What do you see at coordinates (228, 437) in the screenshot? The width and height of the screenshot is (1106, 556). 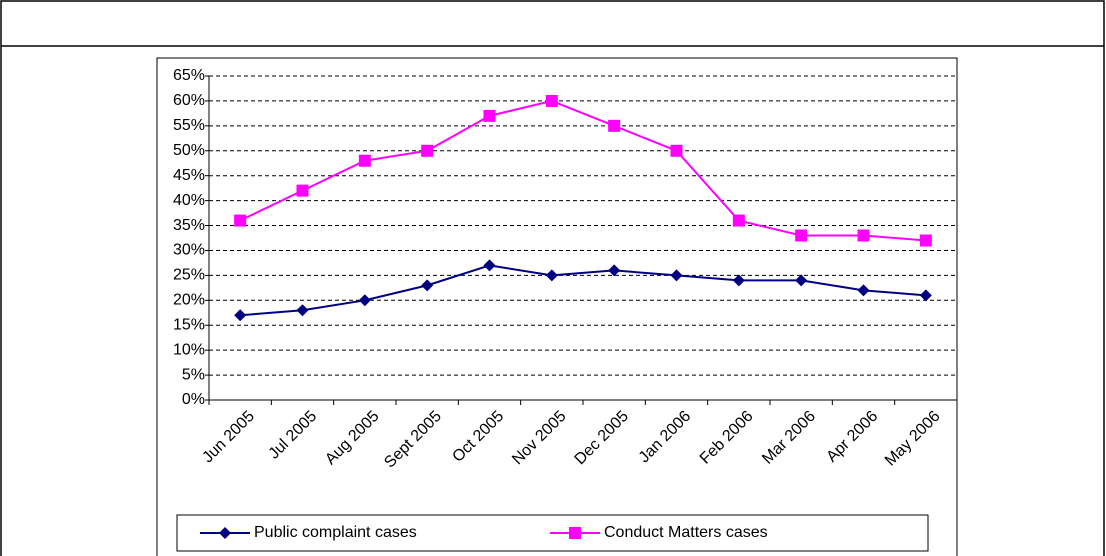 I see `x-tick-label: Jun 2005` at bounding box center [228, 437].